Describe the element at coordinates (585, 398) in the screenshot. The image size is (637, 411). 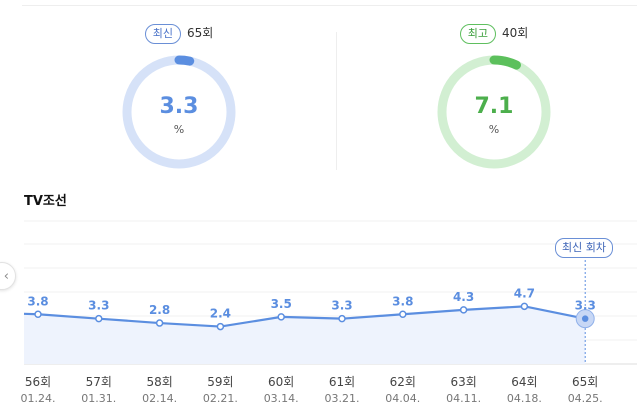
I see `x-label-date: 04.25.` at that location.